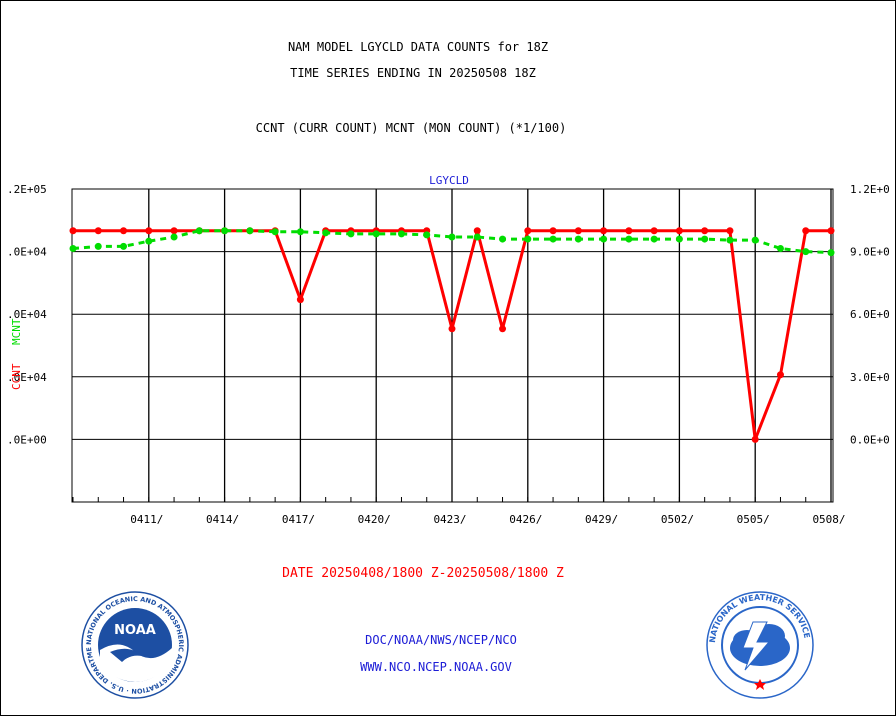 Image resolution: width=896 pixels, height=716 pixels. Describe the element at coordinates (135, 630) in the screenshot. I see `noaa-logo-text: NOAA` at that location.